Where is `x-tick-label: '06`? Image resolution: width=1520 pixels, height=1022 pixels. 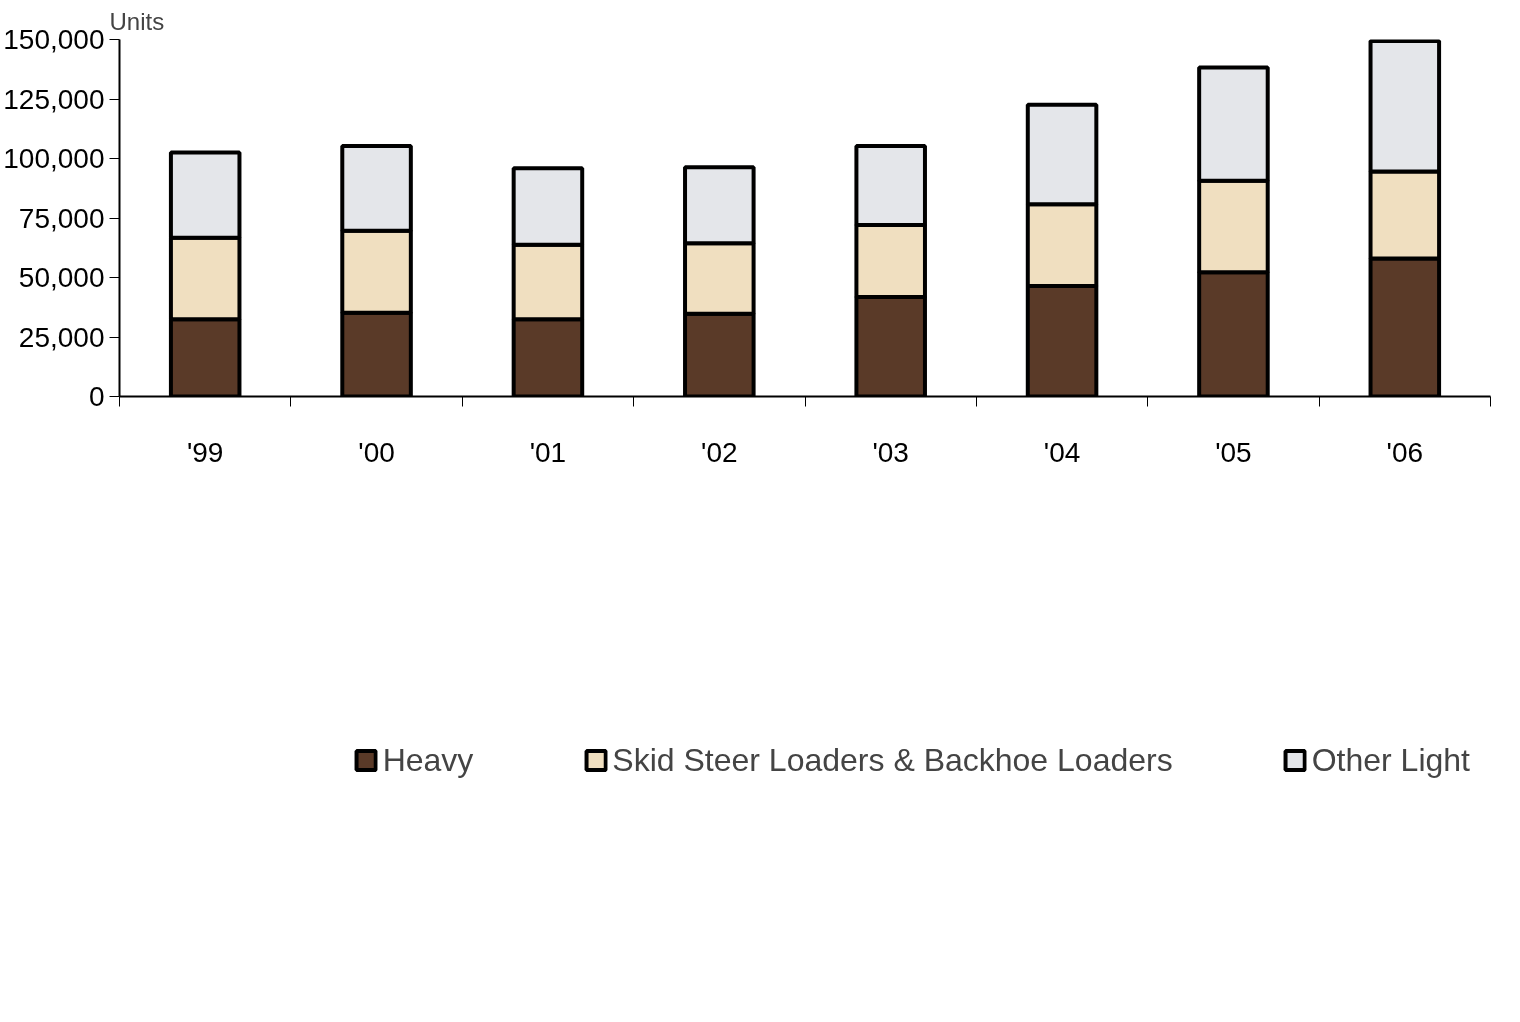
x-tick-label: '06 is located at coordinates (1405, 452).